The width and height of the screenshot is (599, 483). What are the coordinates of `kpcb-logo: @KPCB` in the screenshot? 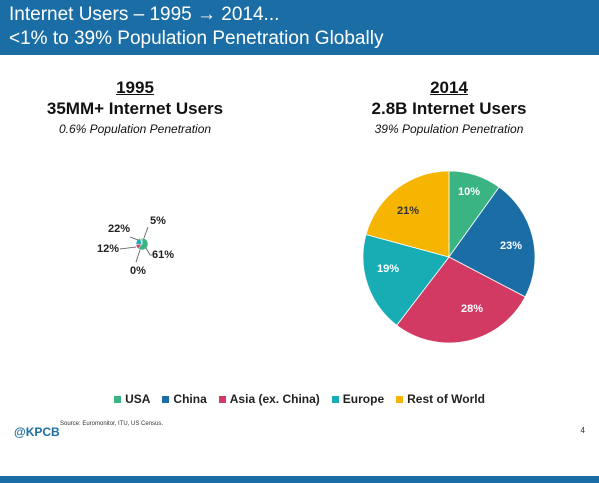 It's located at (37, 432).